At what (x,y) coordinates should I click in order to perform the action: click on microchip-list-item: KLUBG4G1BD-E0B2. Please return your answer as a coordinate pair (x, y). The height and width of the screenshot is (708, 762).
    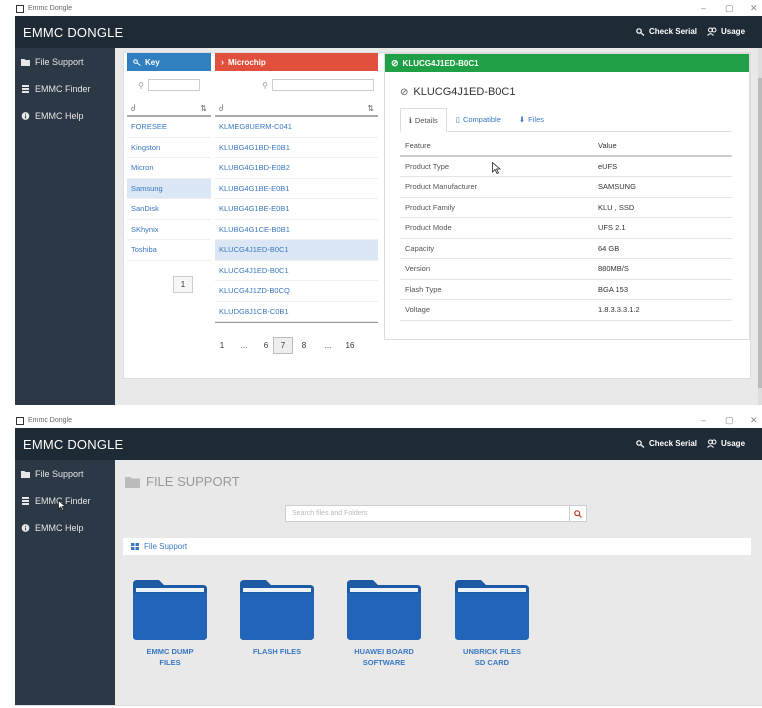
    Looking at the image, I should click on (296, 168).